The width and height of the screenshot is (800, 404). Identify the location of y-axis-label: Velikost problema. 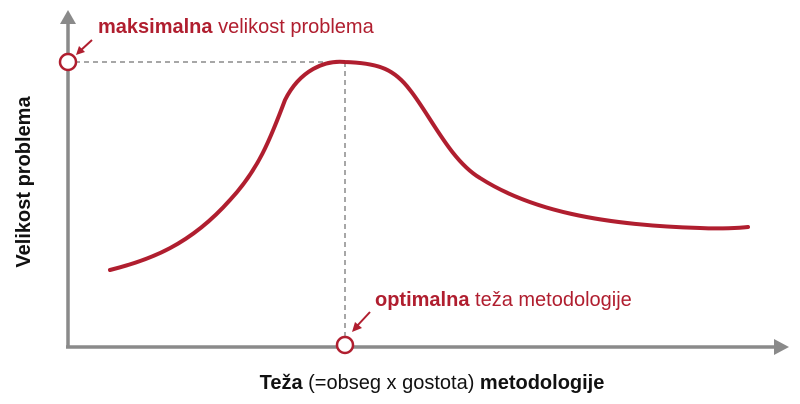
(24, 182).